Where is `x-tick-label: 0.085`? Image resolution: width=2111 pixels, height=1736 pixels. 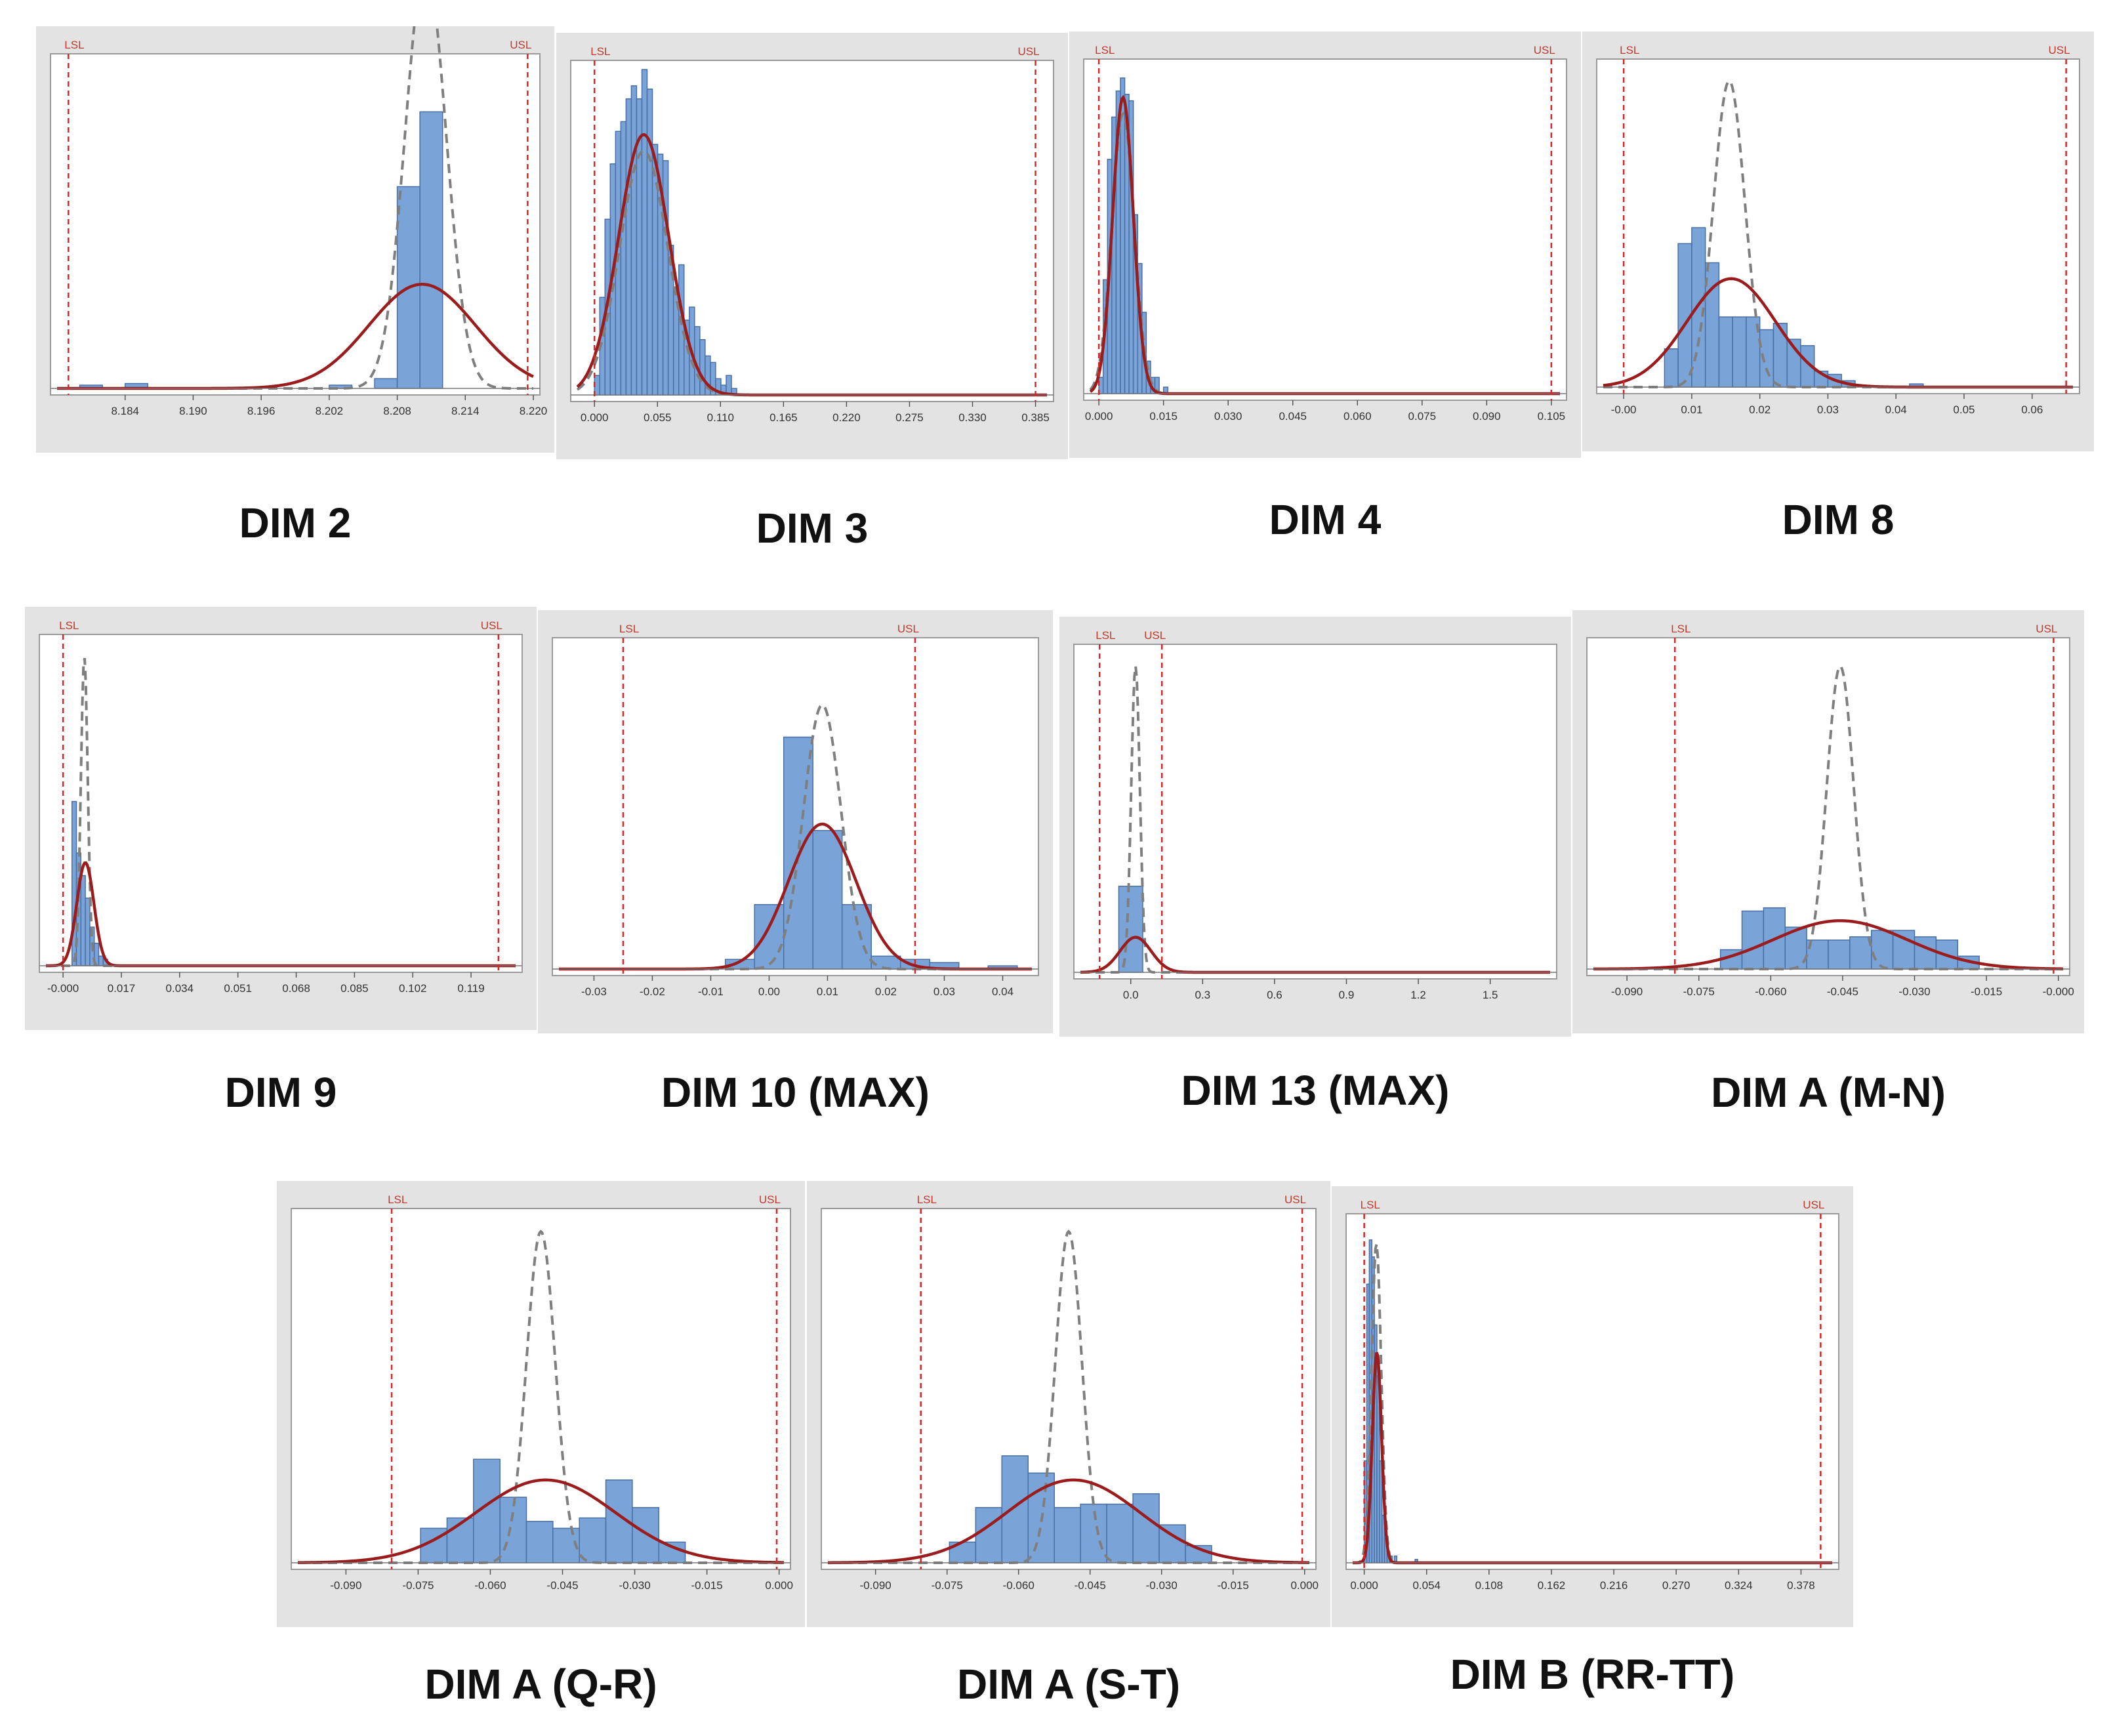
x-tick-label: 0.085 is located at coordinates (354, 988).